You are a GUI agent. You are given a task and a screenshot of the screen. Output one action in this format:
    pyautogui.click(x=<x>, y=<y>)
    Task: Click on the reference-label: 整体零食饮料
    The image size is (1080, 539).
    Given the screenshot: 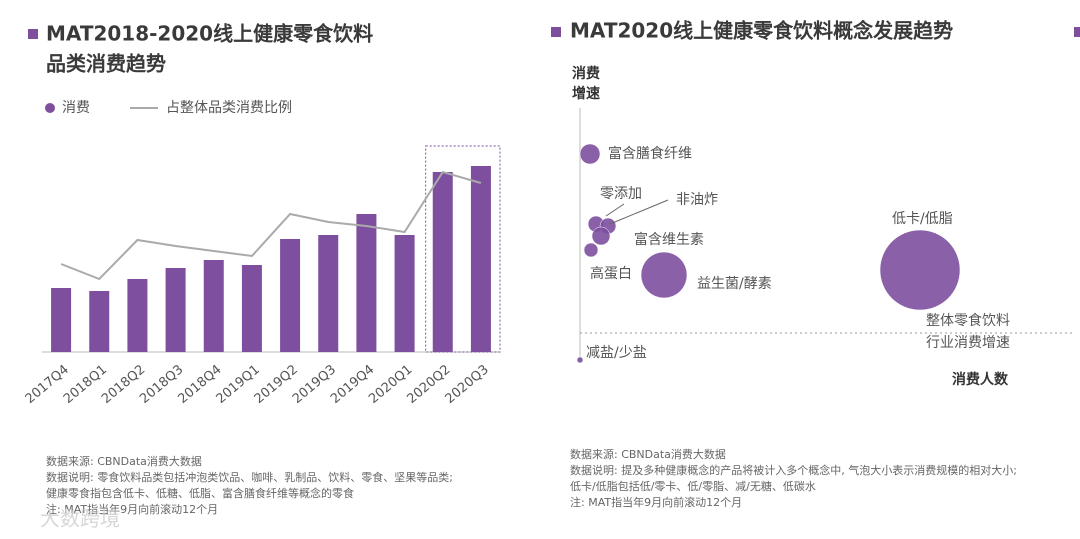 What is the action you would take?
    pyautogui.click(x=968, y=320)
    